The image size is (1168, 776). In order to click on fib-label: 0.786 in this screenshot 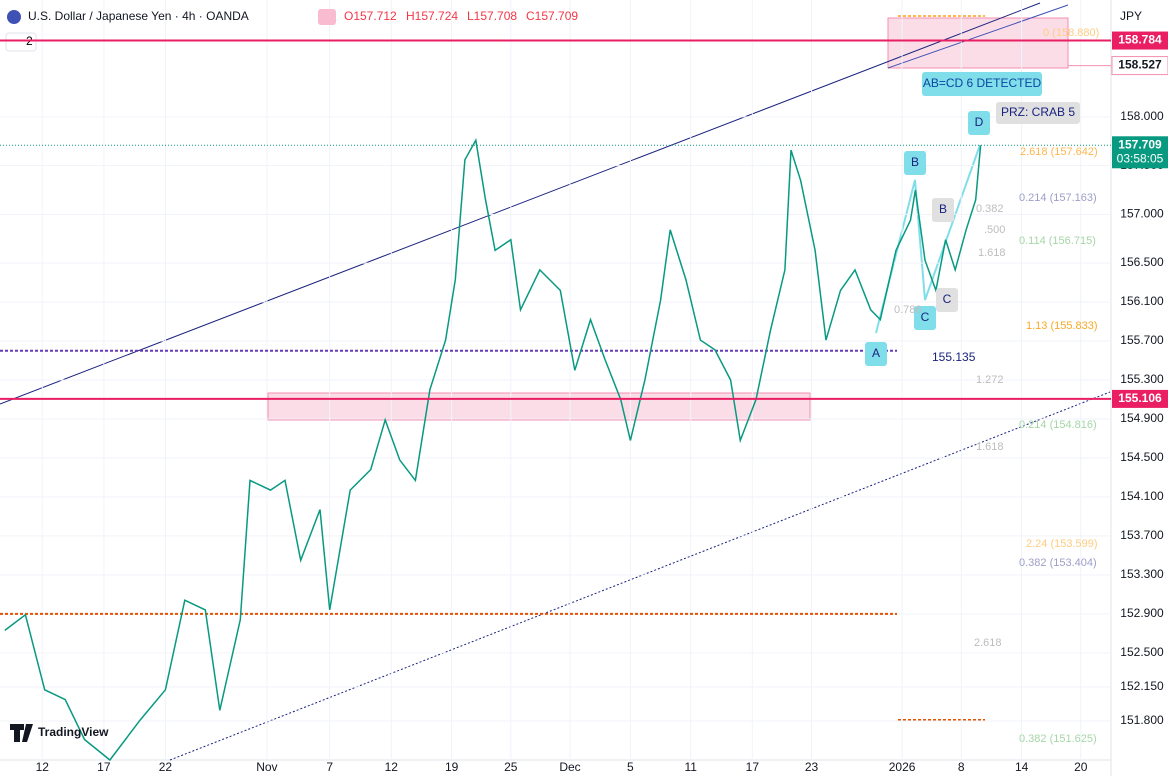, I will do `click(908, 310)`.